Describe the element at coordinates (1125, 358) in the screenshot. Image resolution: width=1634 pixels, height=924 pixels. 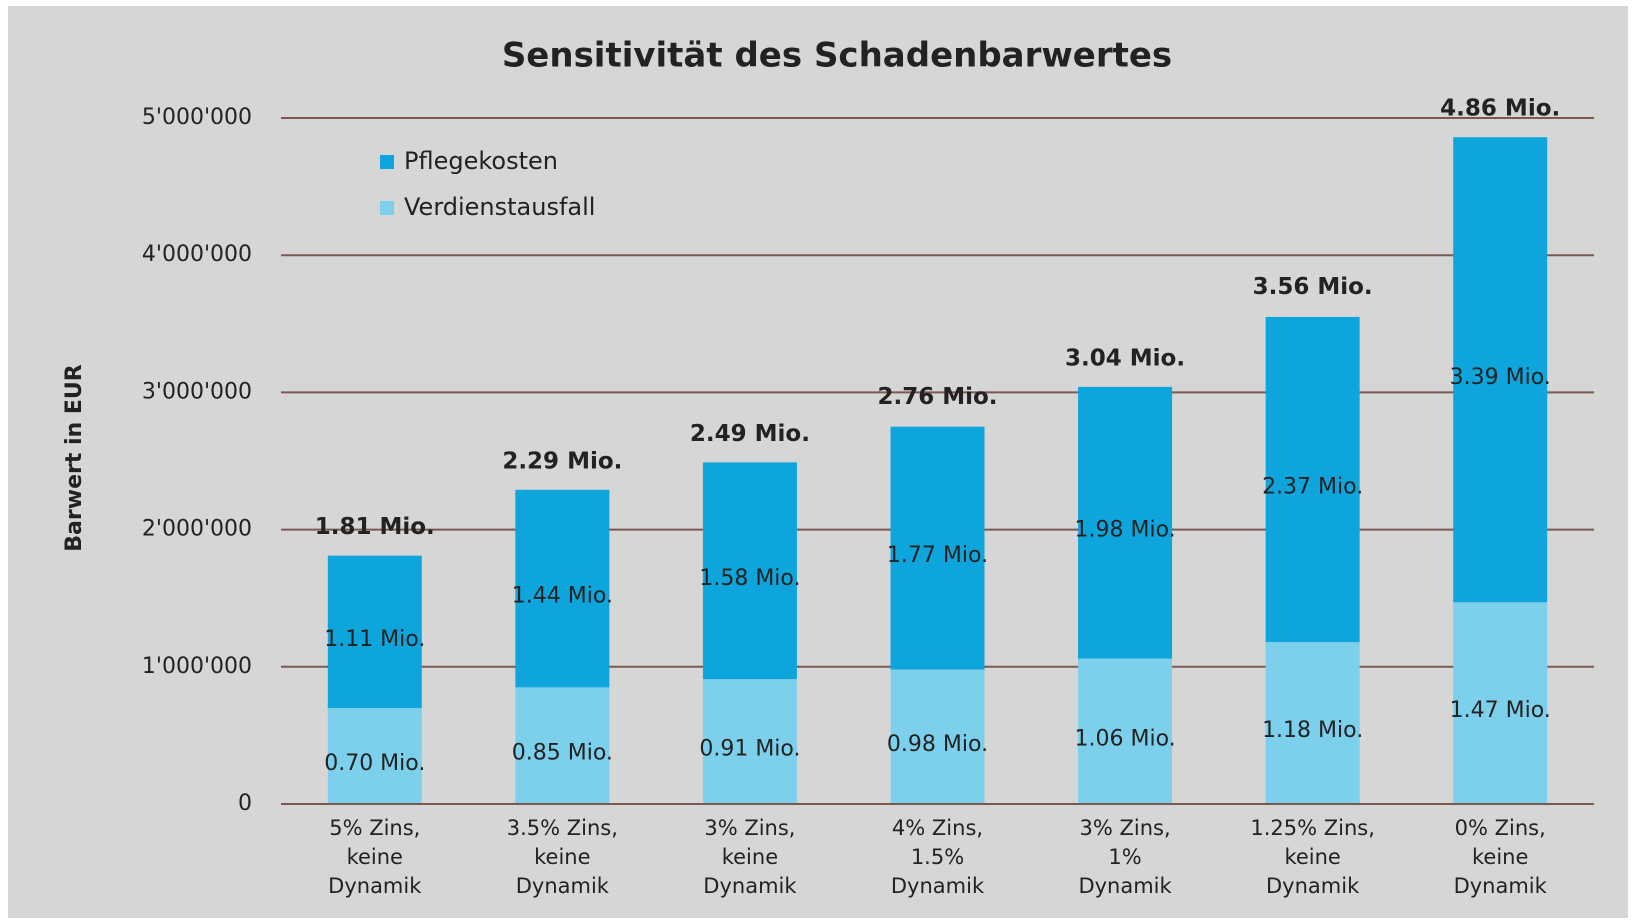
I see `total-label: 3.04 Mio.` at that location.